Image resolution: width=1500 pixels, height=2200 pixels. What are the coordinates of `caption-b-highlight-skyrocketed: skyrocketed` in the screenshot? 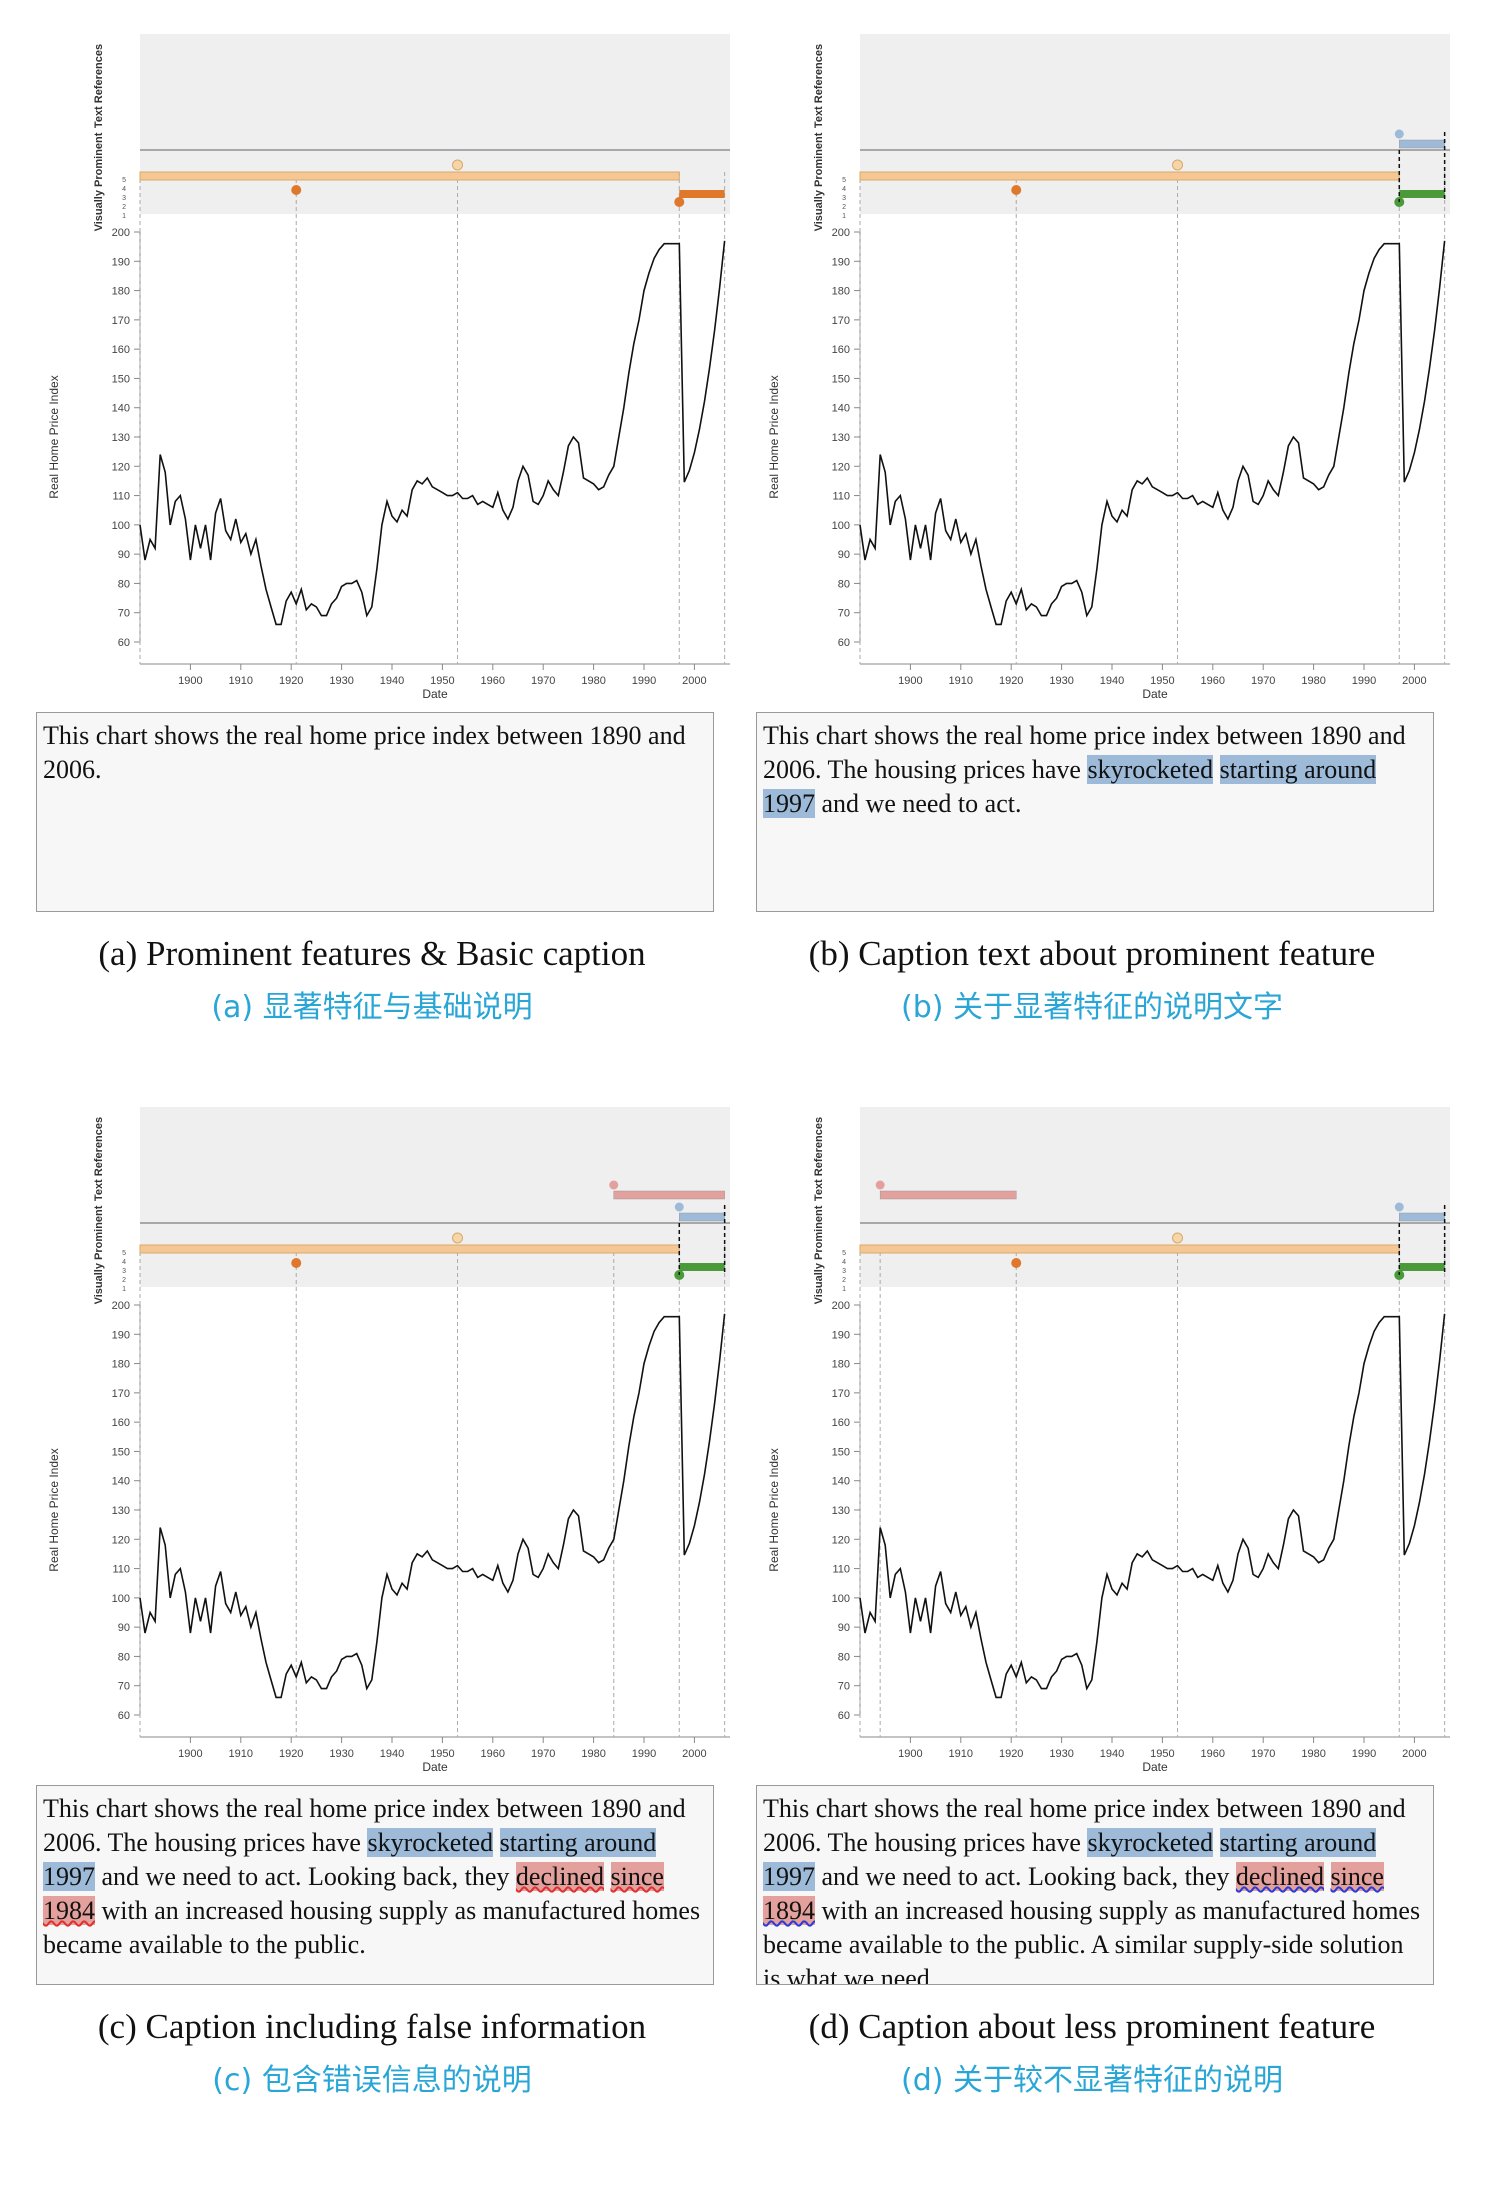 It's located at (1150, 769).